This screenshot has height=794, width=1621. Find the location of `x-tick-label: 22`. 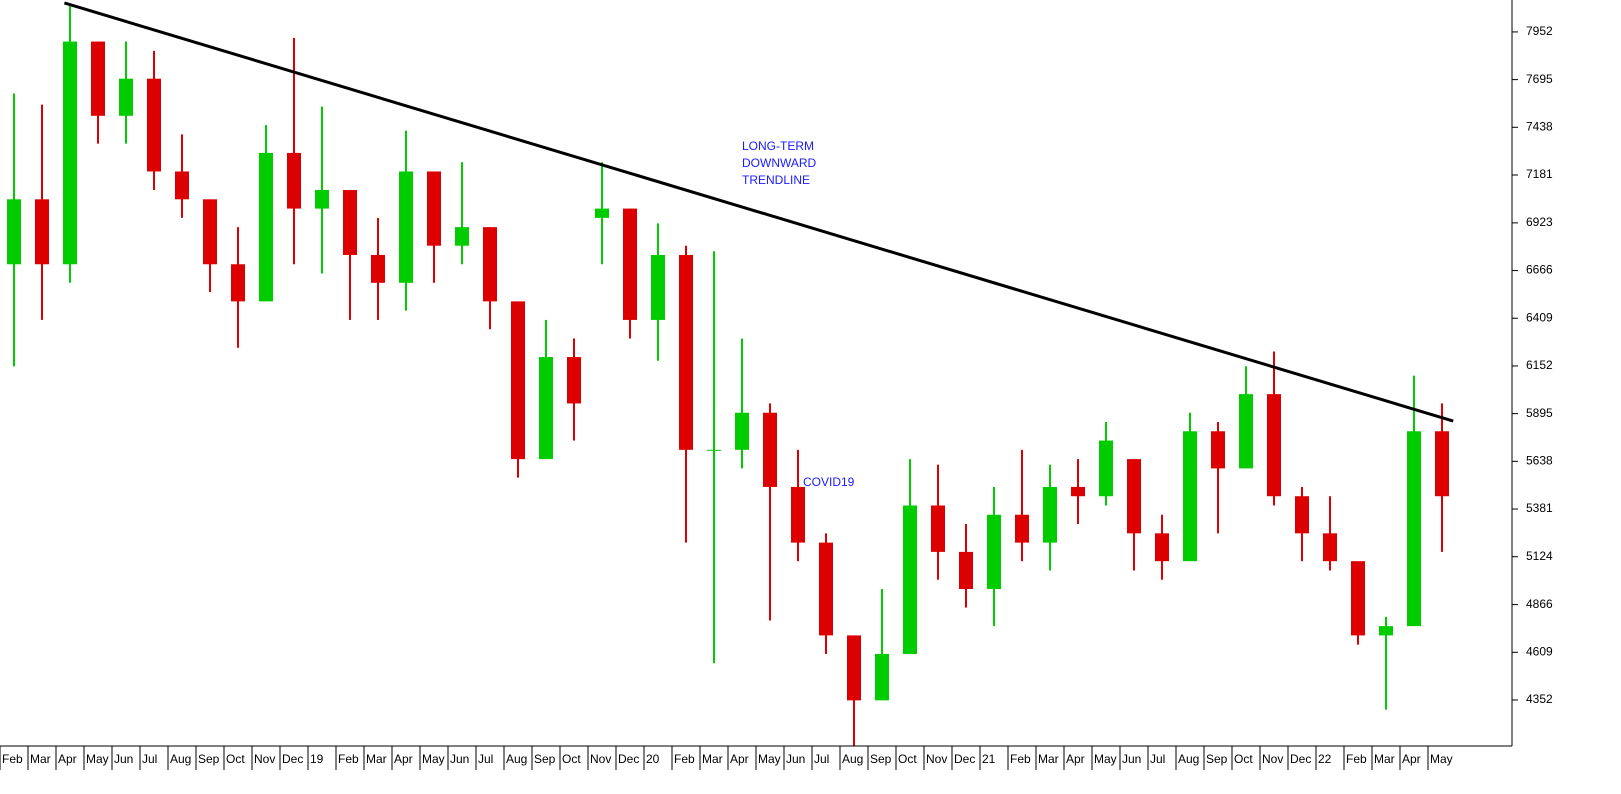

x-tick-label: 22 is located at coordinates (1325, 759).